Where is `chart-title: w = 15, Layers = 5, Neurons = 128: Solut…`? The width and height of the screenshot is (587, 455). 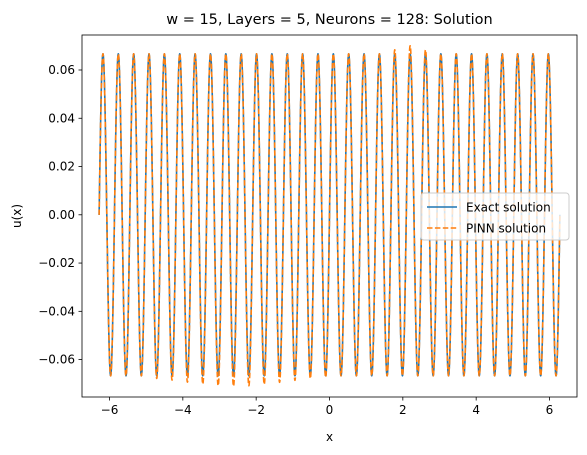
chart-title: w = 15, Layers = 5, Neurons = 128: Solut… is located at coordinates (329, 20).